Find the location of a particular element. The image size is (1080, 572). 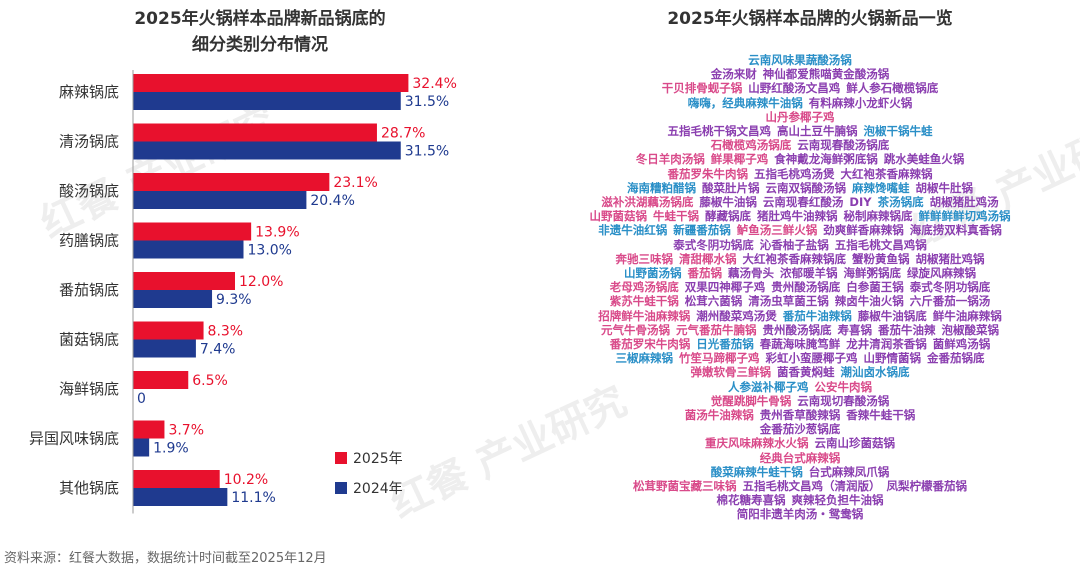

word-cloud-row: 番茄罗朱牛肉锅 五指毛桃鸡汤煲 大红袍茶香麻辣锅 is located at coordinates (800, 174).